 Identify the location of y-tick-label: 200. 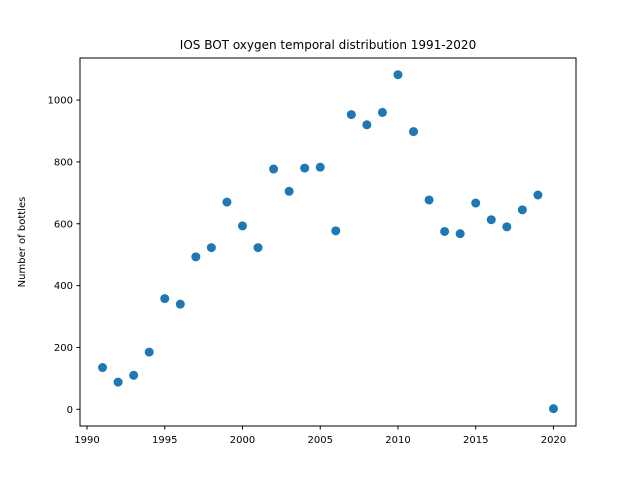
(63, 348).